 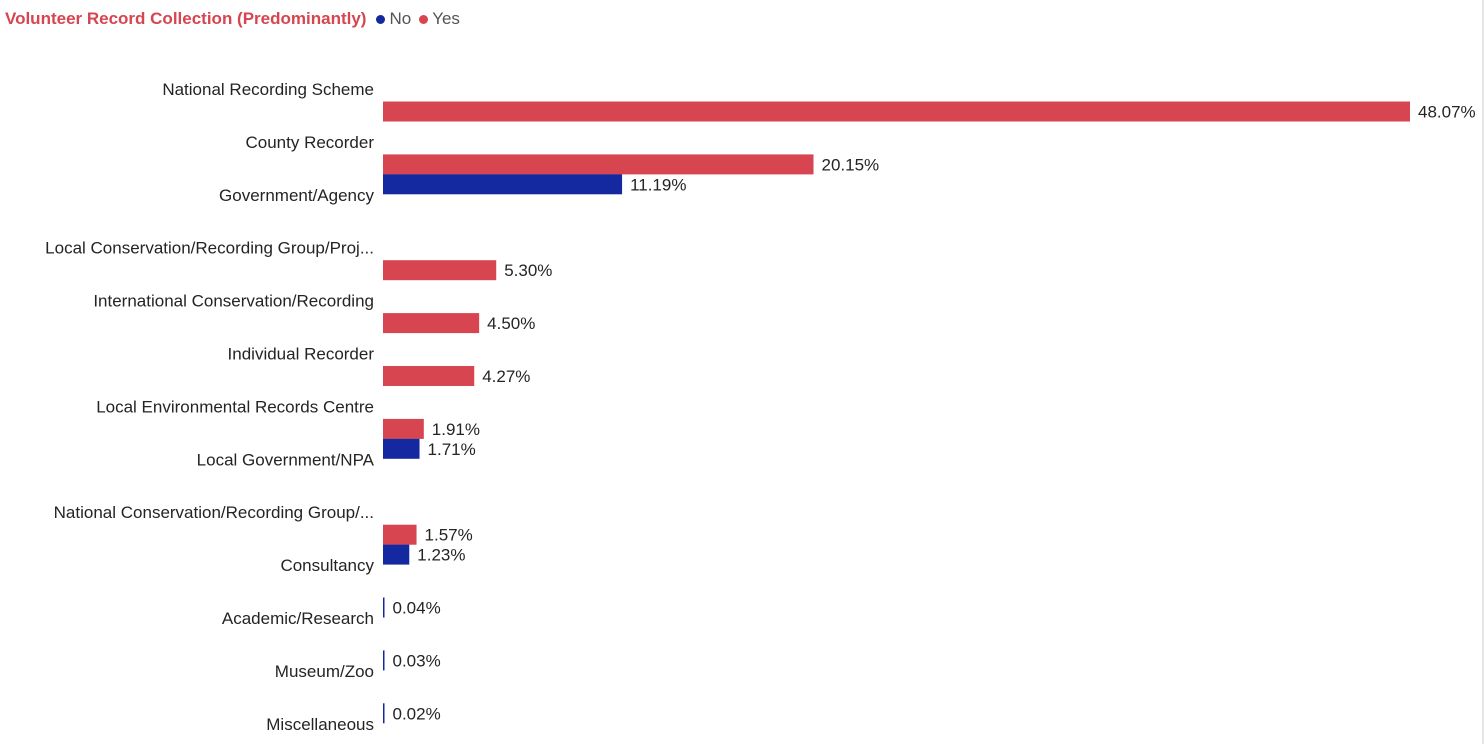 I want to click on data-label: 1.91%, so click(x=456, y=429).